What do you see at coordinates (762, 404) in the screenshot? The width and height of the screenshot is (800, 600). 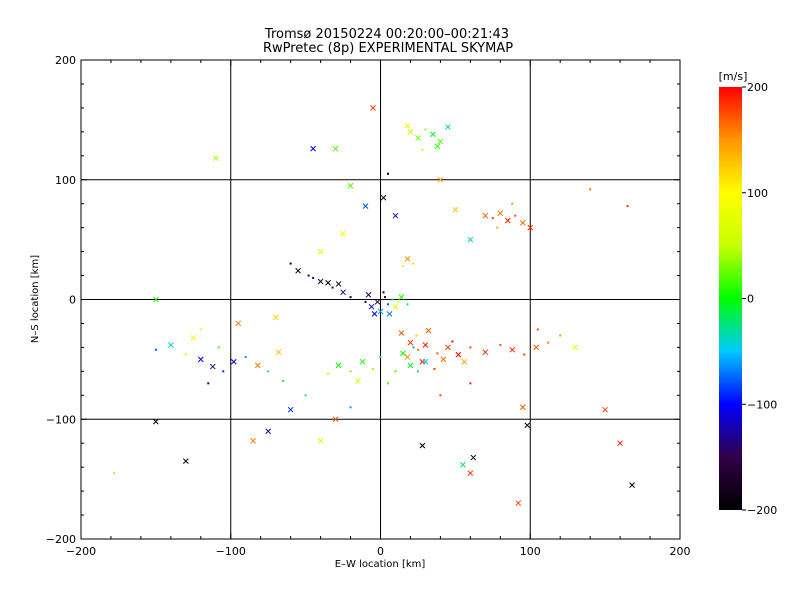 I see `colorbar-tick-label: −100` at bounding box center [762, 404].